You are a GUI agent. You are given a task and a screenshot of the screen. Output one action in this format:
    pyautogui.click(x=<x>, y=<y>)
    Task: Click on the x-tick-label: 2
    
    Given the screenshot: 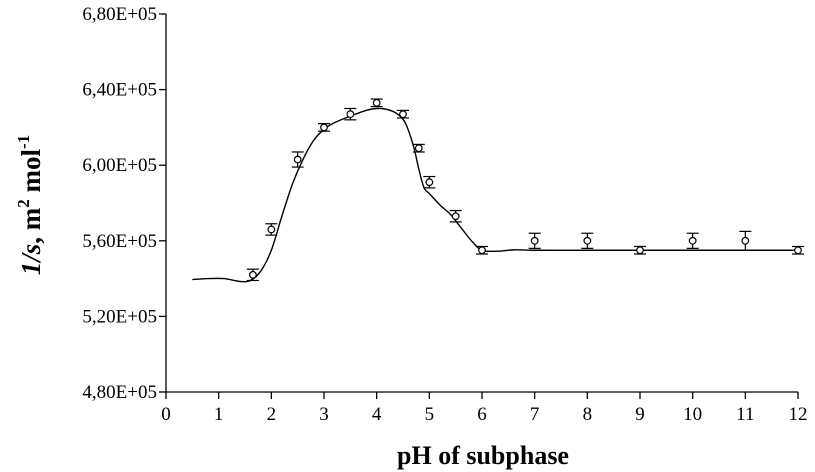 What is the action you would take?
    pyautogui.click(x=272, y=414)
    